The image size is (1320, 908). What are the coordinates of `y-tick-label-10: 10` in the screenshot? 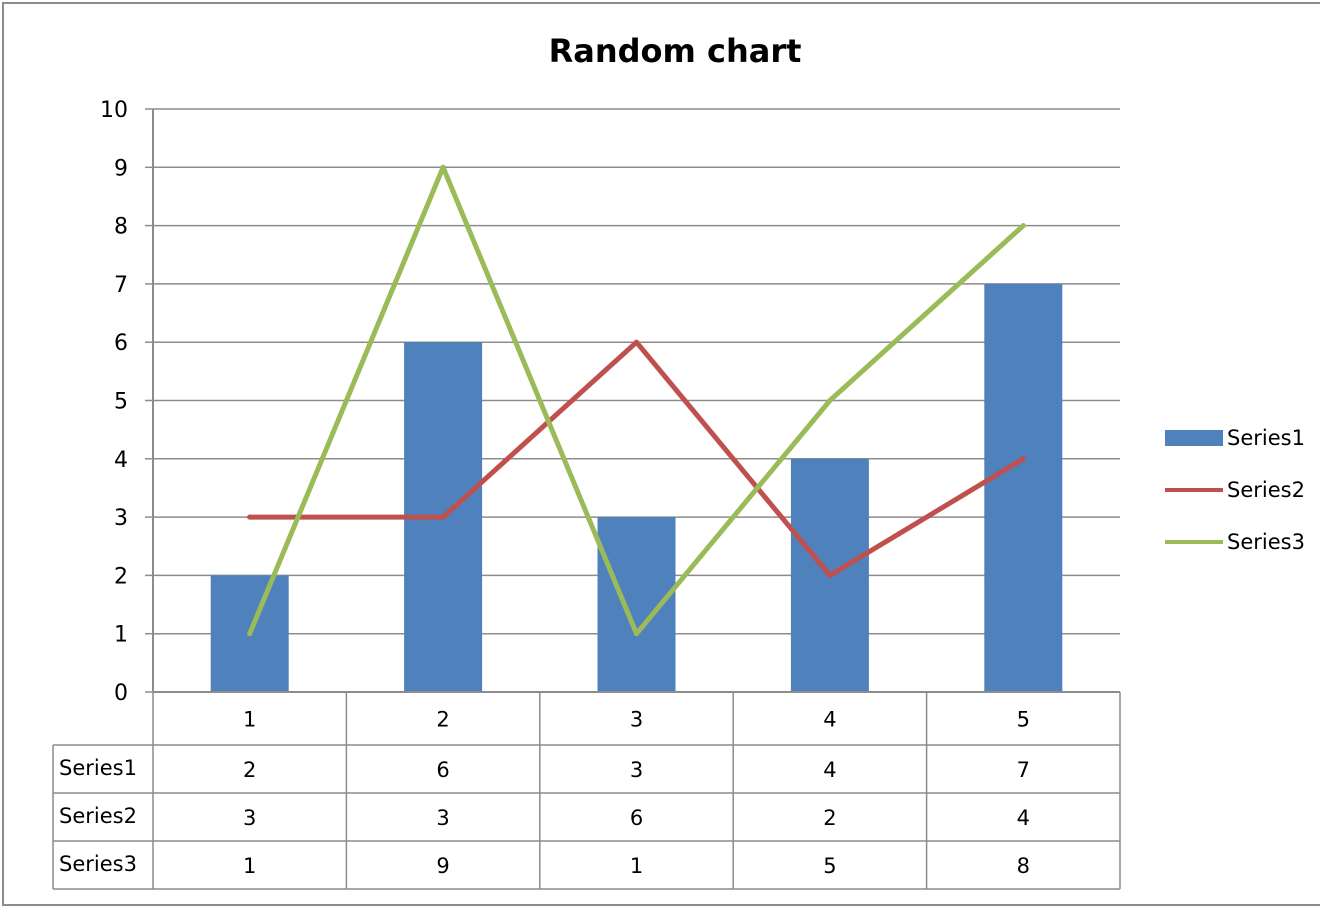 It's located at (114, 110).